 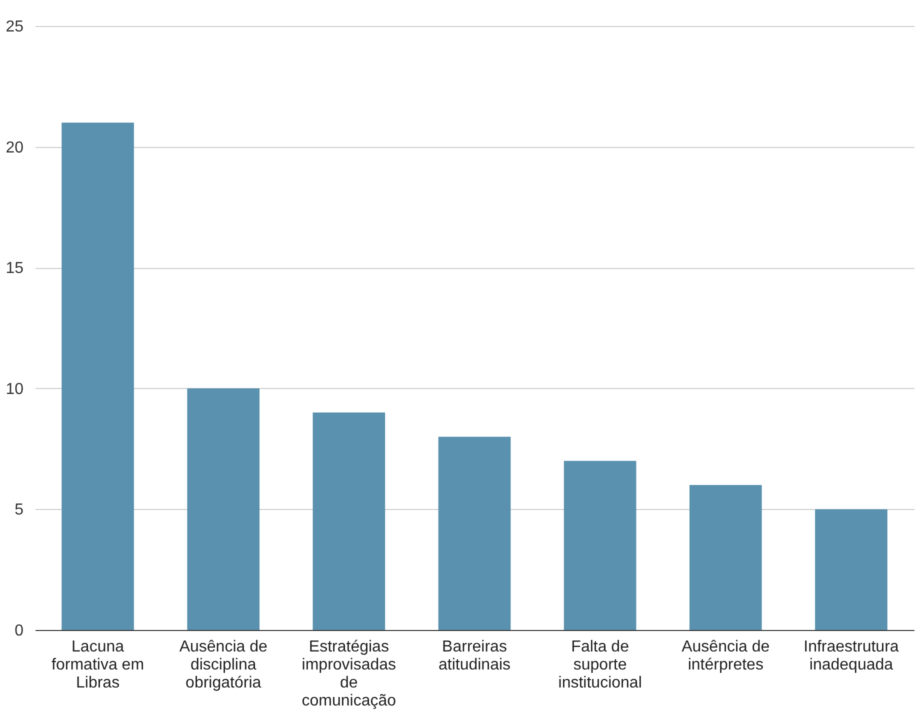 What do you see at coordinates (15, 27) in the screenshot?
I see `y-tick-label: 25` at bounding box center [15, 27].